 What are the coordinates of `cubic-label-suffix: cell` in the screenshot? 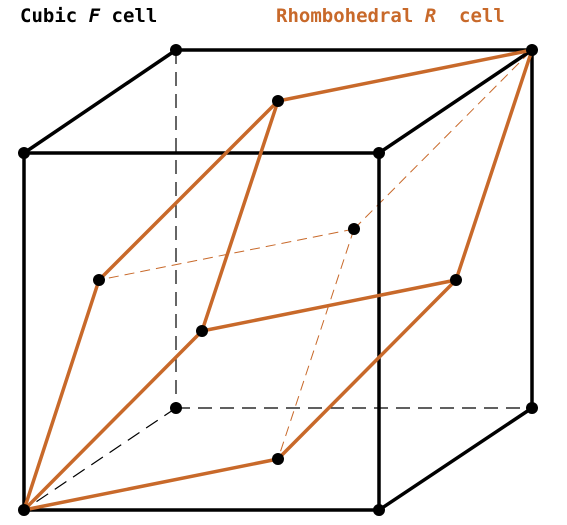 It's located at (129, 16).